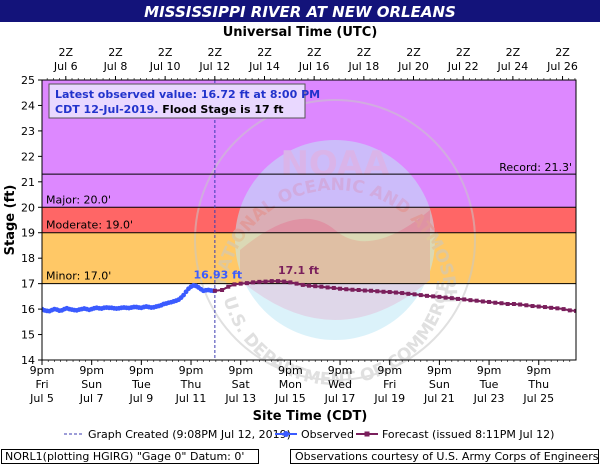 The width and height of the screenshot is (600, 465). Describe the element at coordinates (240, 398) in the screenshot. I see `bottom-tick-date: Jul 13` at that location.